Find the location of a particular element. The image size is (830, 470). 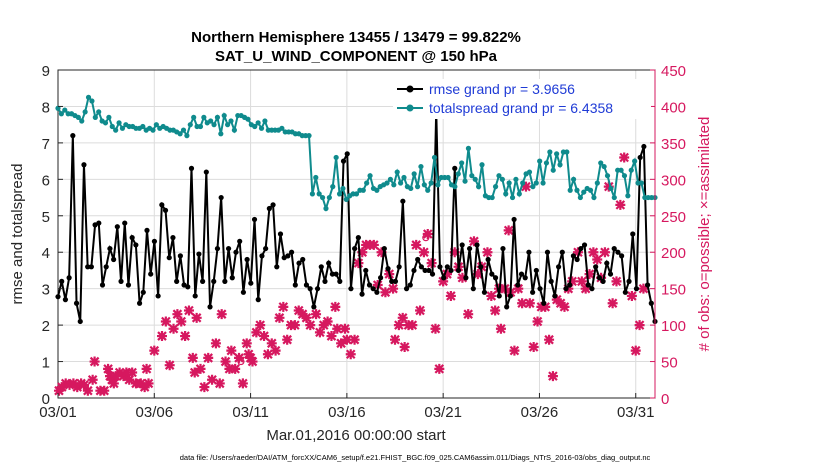

x-tick-label: 03/06 is located at coordinates (155, 412).